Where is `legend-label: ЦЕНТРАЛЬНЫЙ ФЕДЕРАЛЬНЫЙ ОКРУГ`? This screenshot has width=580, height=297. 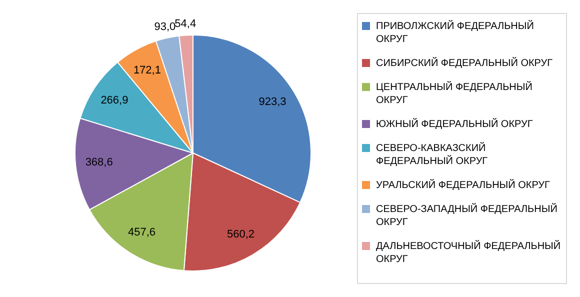
legend-label: ЦЕНТРАЛЬНЫЙ ФЕДЕРАЛЬНЫЙ ОКРУГ is located at coordinates (455, 94).